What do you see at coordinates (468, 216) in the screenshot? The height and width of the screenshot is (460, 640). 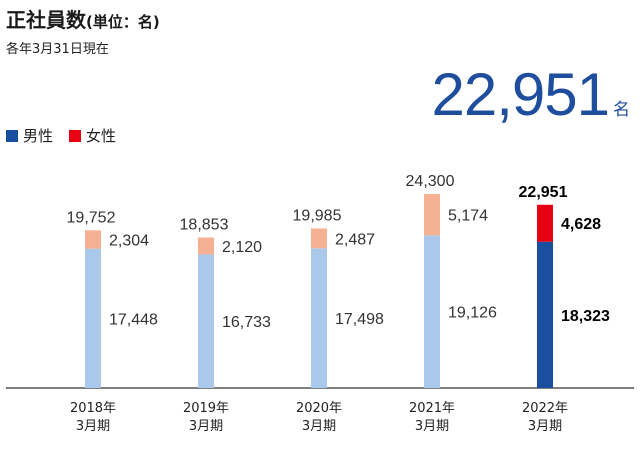 I see `female-label-3: 5,174` at bounding box center [468, 216].